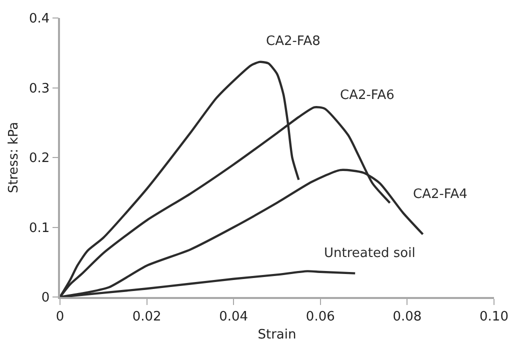  What do you see at coordinates (277, 334) in the screenshot?
I see `x-axis-title: Strain` at bounding box center [277, 334].